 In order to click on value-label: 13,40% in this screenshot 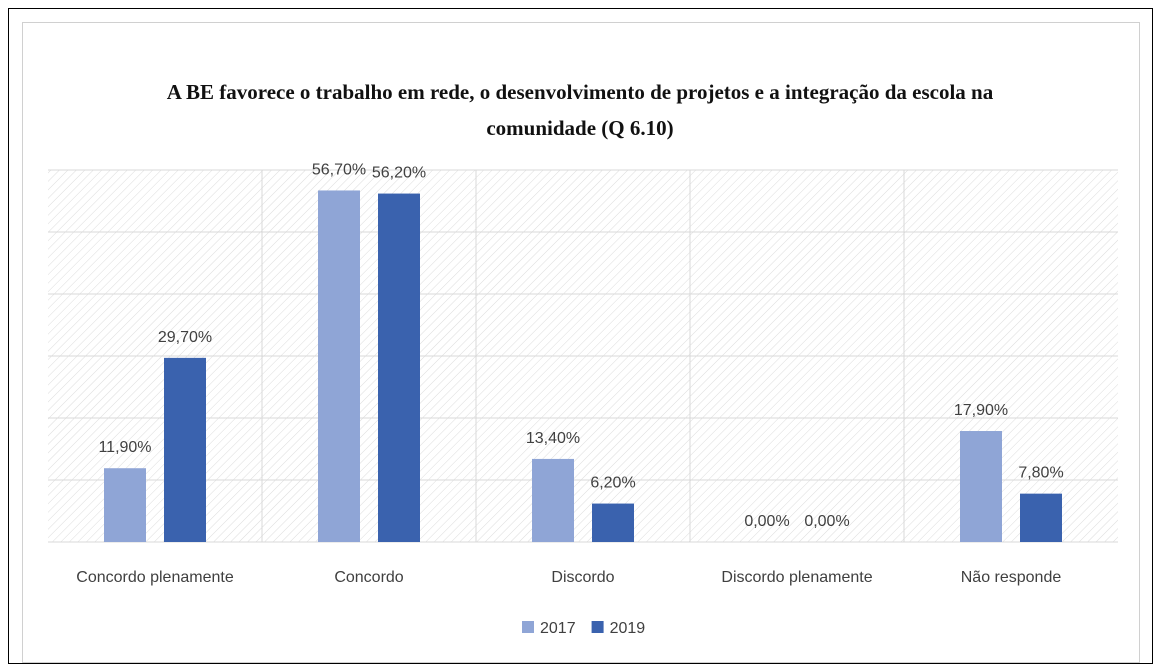, I will do `click(553, 438)`.